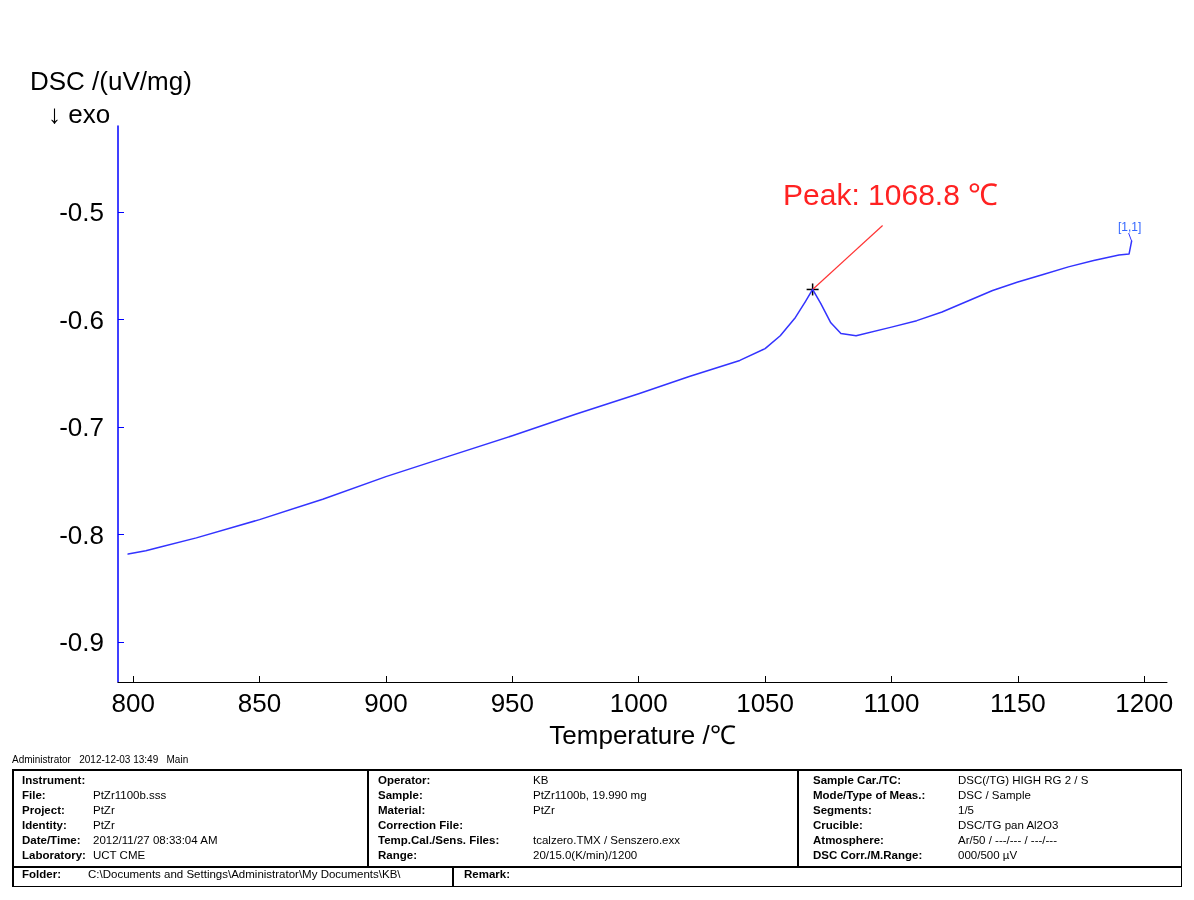 This screenshot has width=1194, height=900. I want to click on annotation: [1,1], so click(1129, 227).